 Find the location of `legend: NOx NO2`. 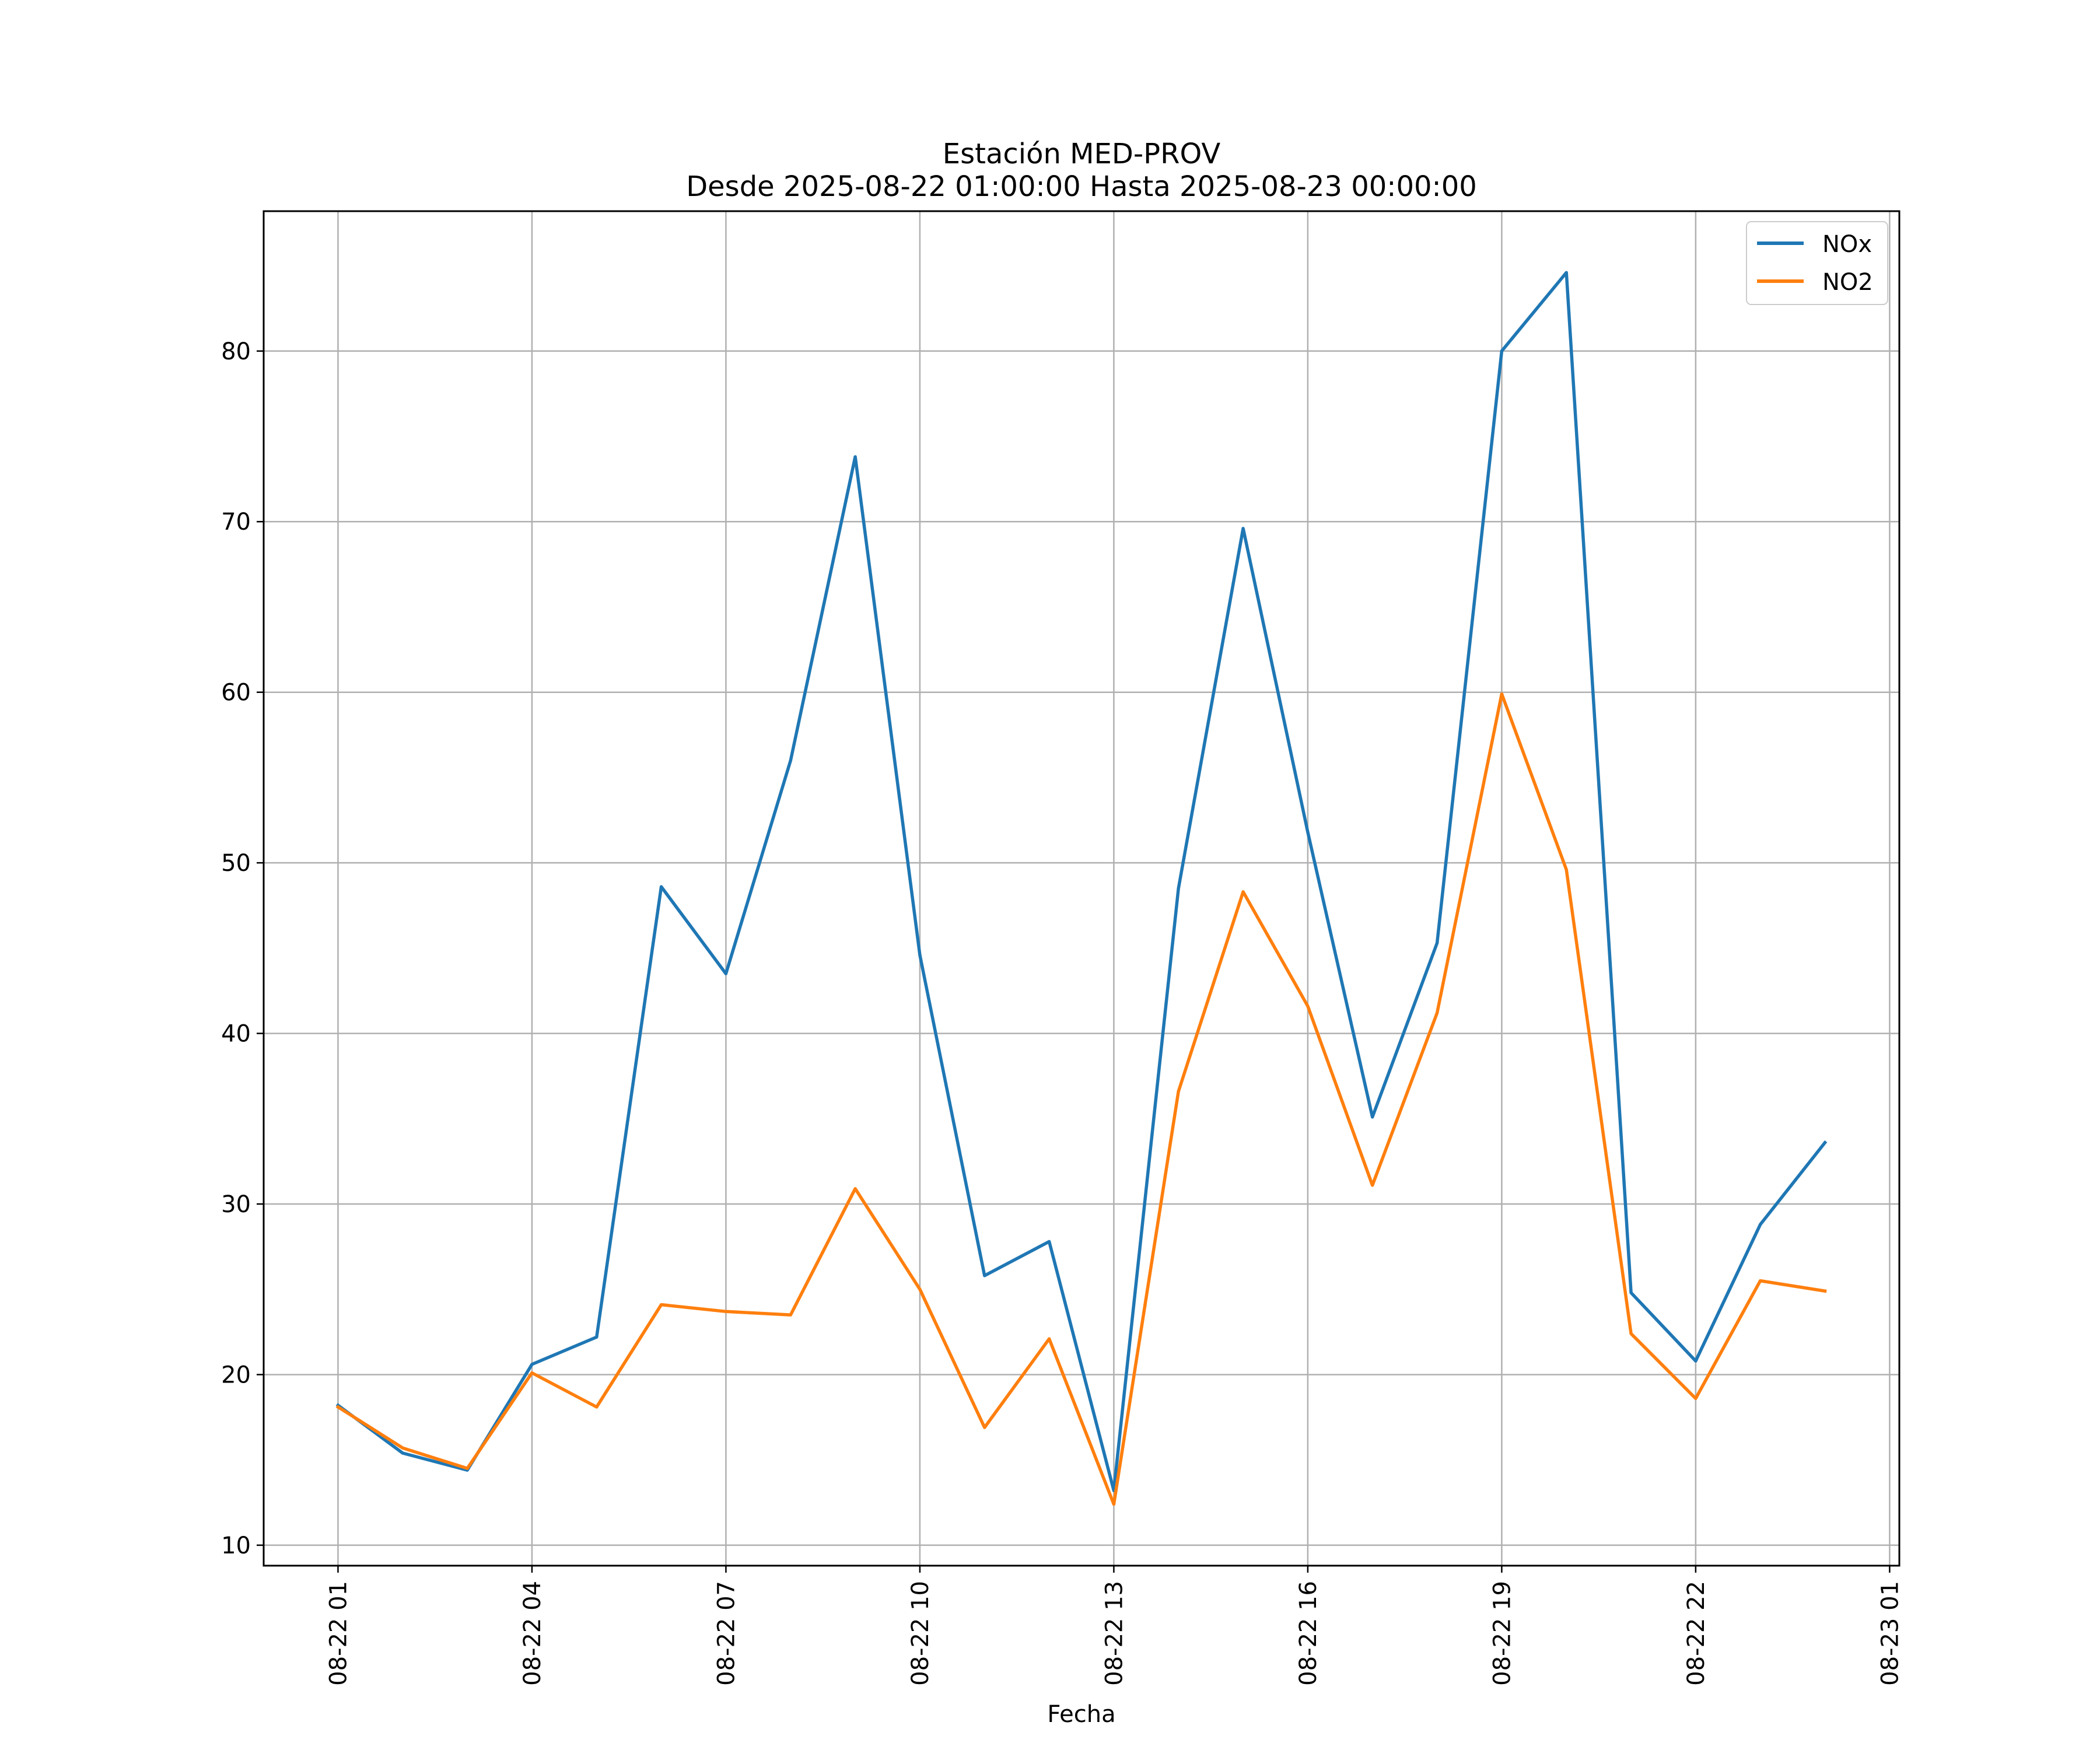

legend: NOx NO2 is located at coordinates (1817, 263).